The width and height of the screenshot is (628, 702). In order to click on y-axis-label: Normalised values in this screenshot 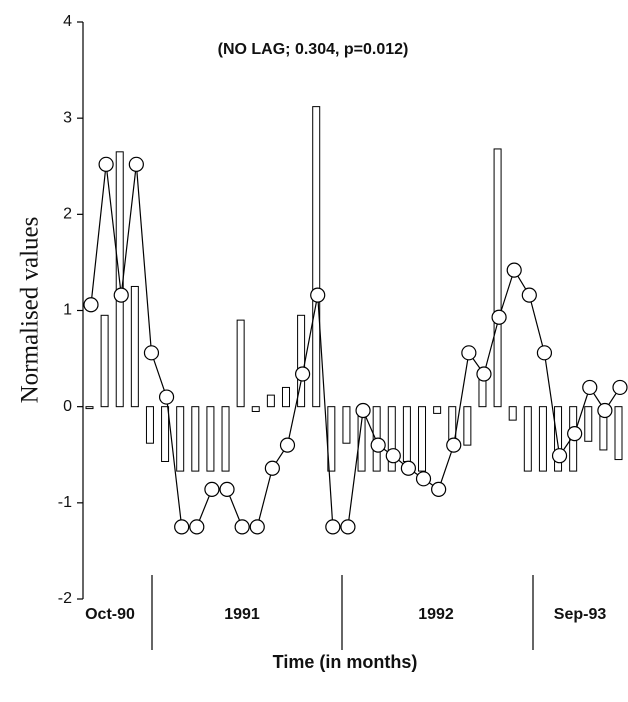, I will do `click(30, 310)`.